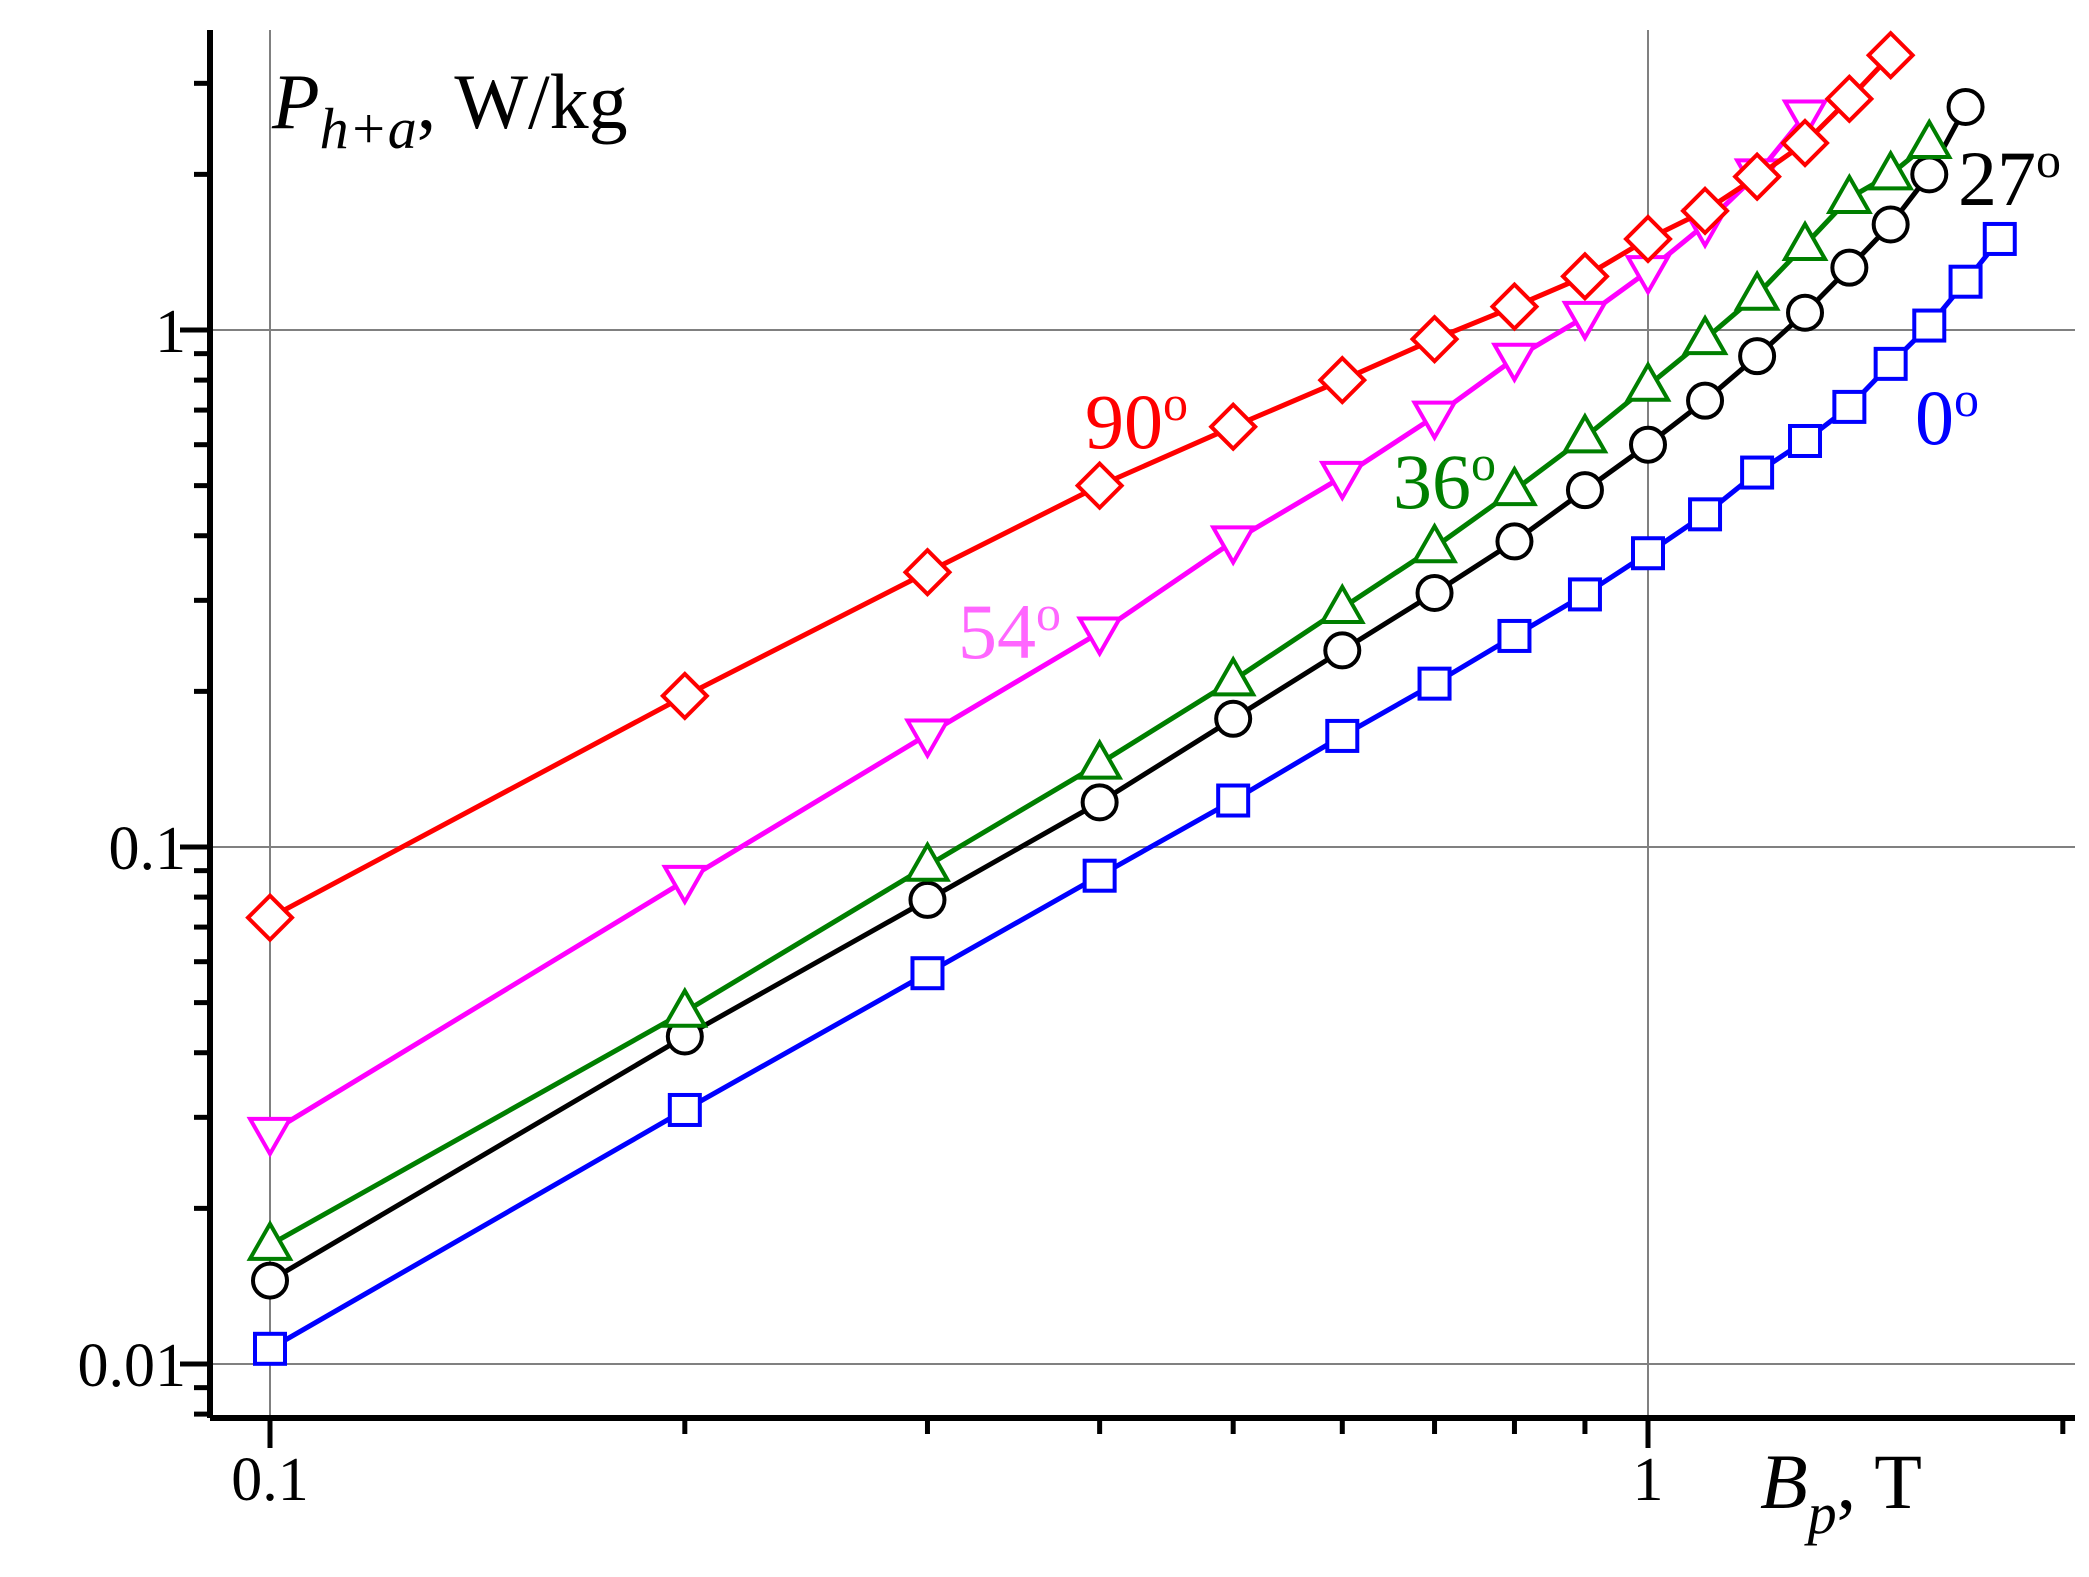 The image size is (2089, 1577). What do you see at coordinates (522, 101) in the screenshot?
I see `y-axis-title-suffix: , W/kg` at bounding box center [522, 101].